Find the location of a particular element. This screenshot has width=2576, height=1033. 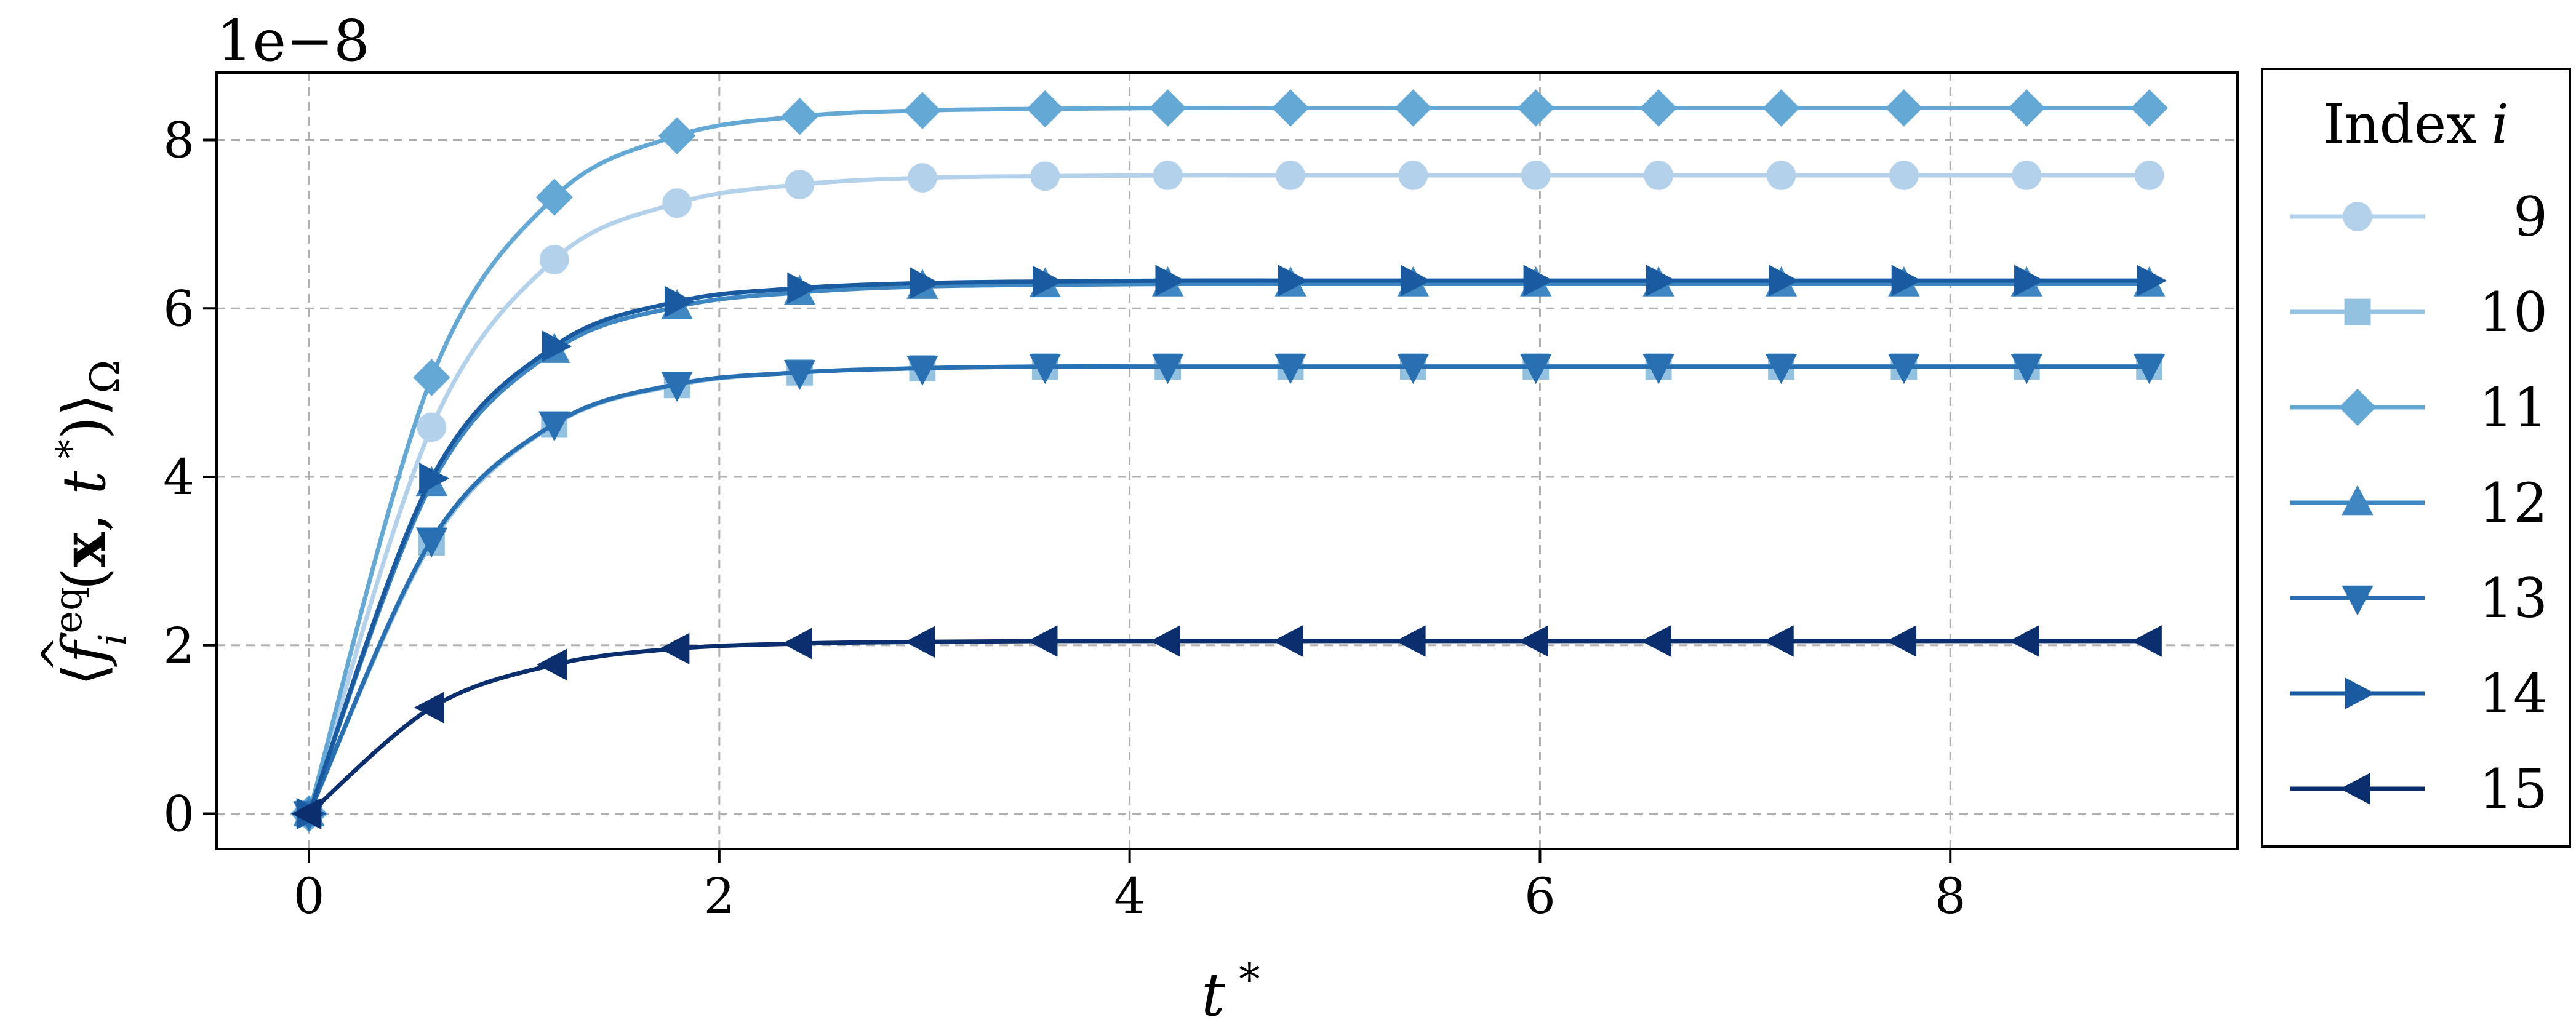

svg-text: ⟨f^eqi(x, t *)⟩Ω is located at coordinates (84, 523).